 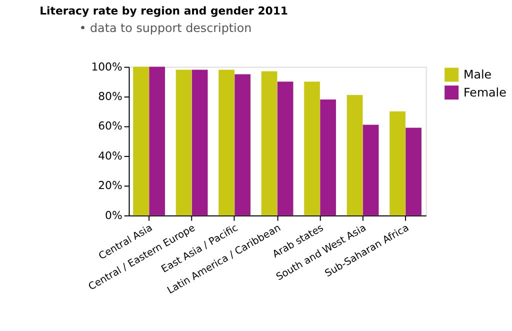 What do you see at coordinates (484, 93) in the screenshot?
I see `legend-label: Female` at bounding box center [484, 93].